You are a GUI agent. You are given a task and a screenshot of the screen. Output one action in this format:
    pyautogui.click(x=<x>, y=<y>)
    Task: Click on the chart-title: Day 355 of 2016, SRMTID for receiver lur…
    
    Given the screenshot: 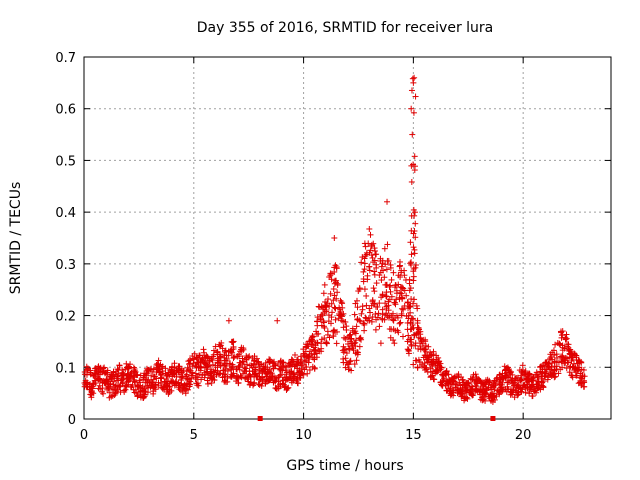 What is the action you would take?
    pyautogui.click(x=345, y=28)
    